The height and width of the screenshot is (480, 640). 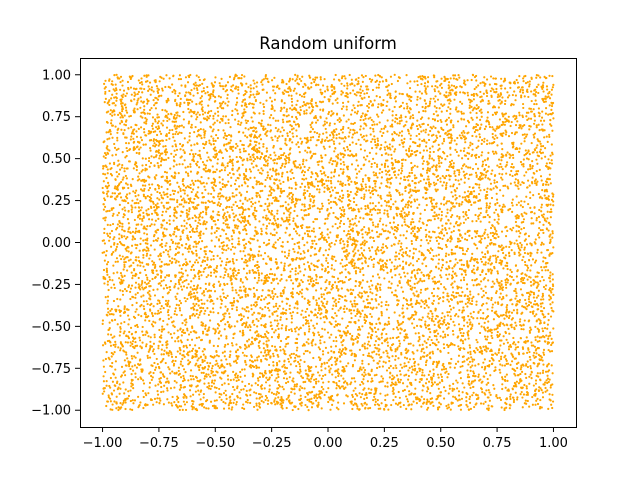 I want to click on y-tick-label: 0.25, so click(x=56, y=201).